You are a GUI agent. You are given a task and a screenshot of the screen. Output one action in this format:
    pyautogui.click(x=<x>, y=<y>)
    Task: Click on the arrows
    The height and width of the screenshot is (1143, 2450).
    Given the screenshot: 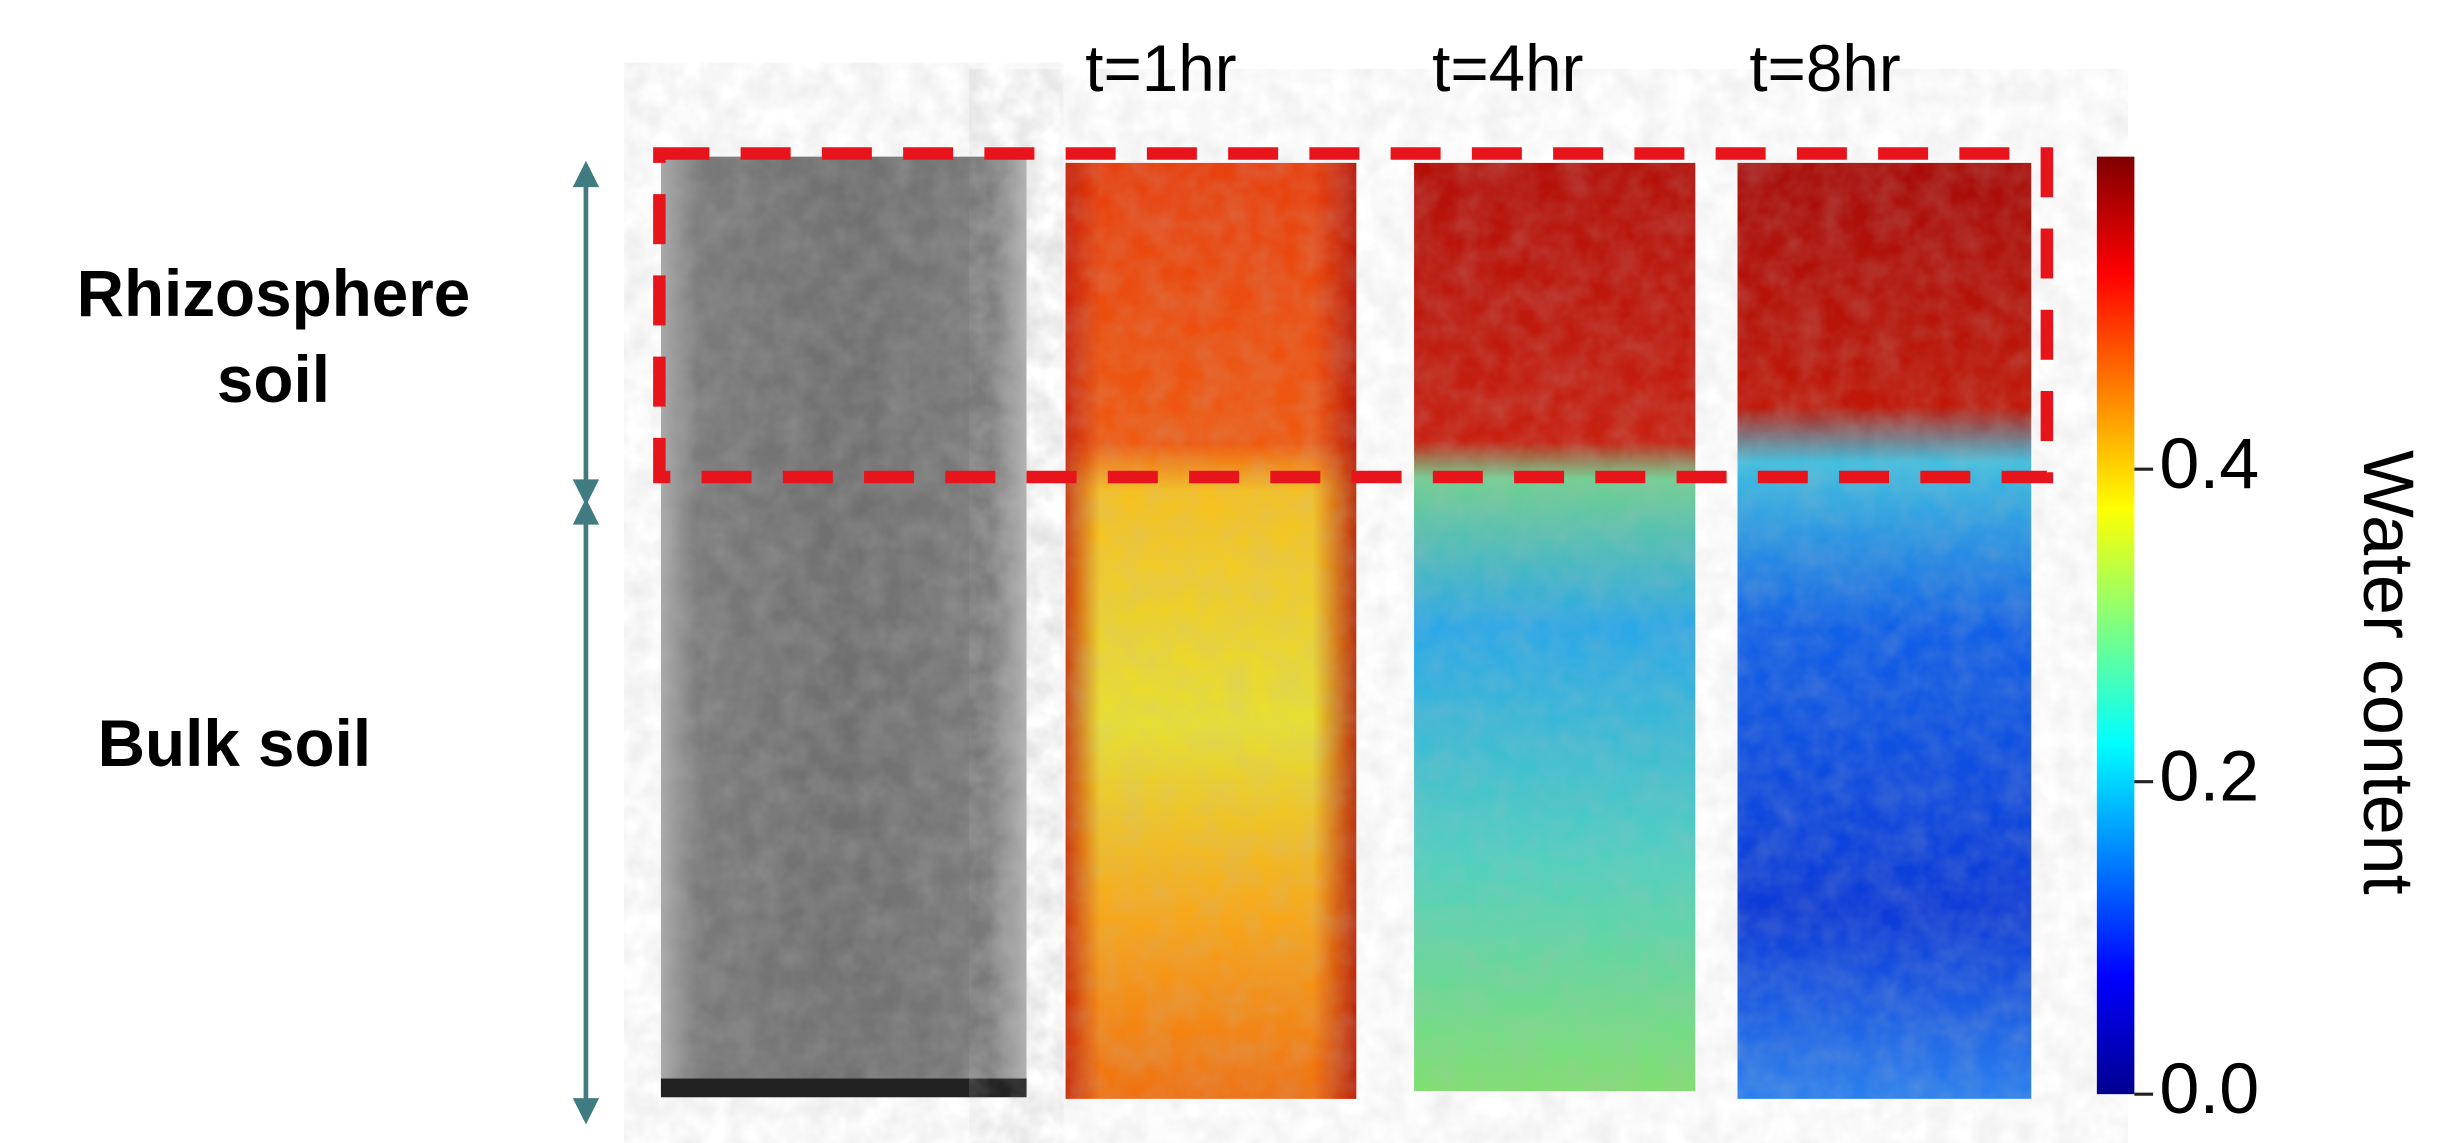 What is the action you would take?
    pyautogui.click(x=586, y=642)
    